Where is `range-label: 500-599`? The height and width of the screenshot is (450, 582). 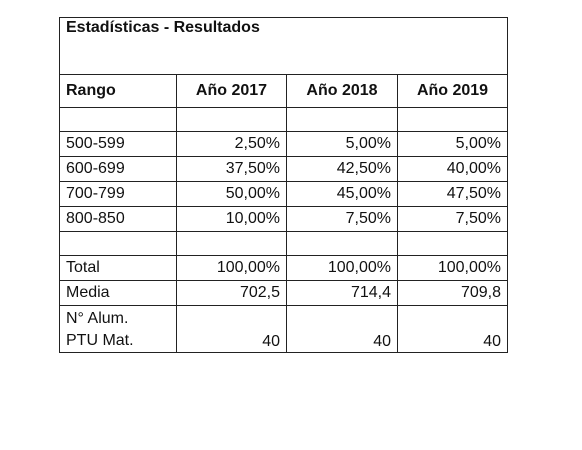
range-label: 500-599 is located at coordinates (118, 144).